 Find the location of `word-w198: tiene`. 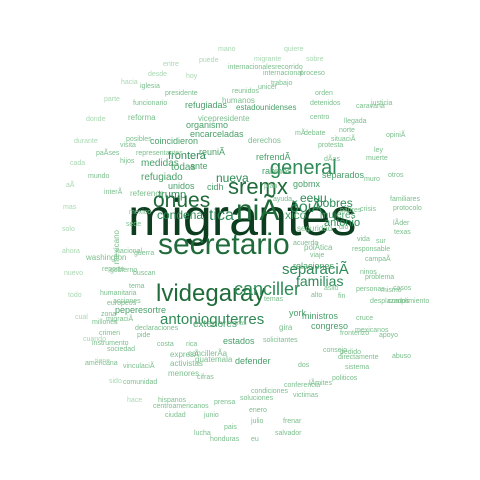

word-w198: tiene is located at coordinates (103, 361).